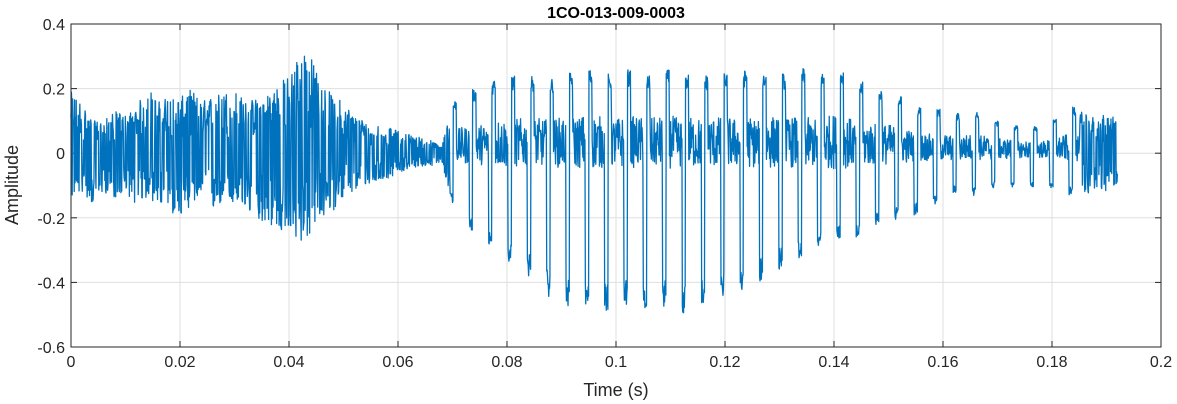 The image size is (1177, 404). Describe the element at coordinates (1161, 362) in the screenshot. I see `x-tick-label: 0.2` at that location.